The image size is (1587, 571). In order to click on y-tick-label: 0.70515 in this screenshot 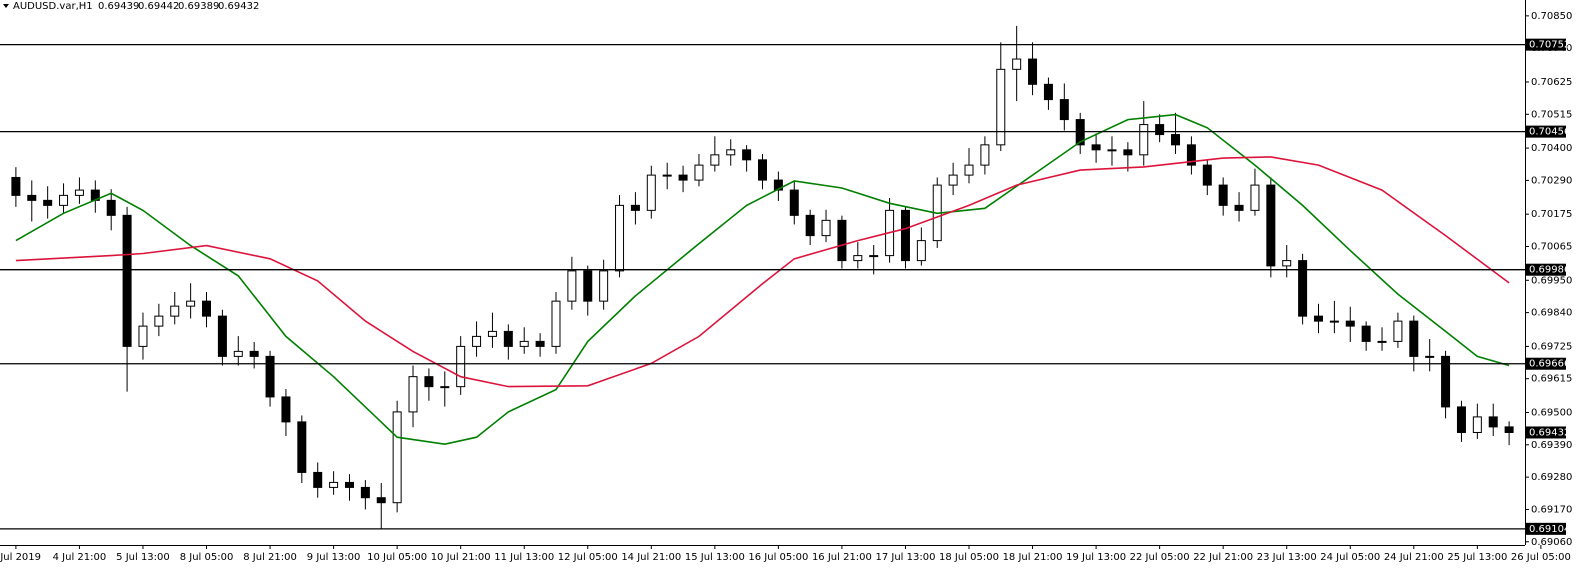, I will do `click(1551, 114)`.